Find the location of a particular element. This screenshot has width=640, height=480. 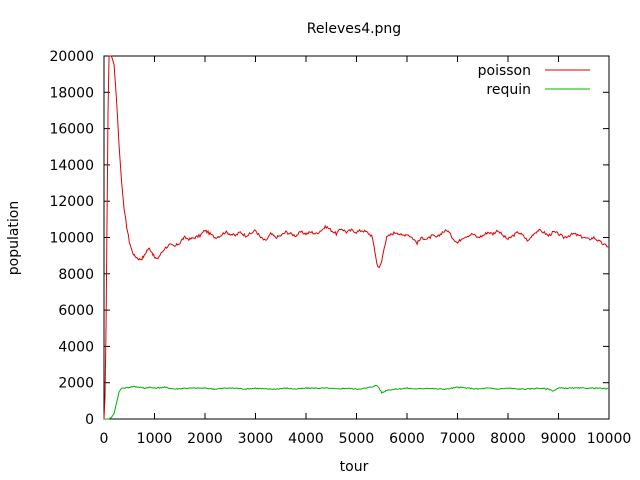

x-tick-label: 10000 is located at coordinates (609, 439).